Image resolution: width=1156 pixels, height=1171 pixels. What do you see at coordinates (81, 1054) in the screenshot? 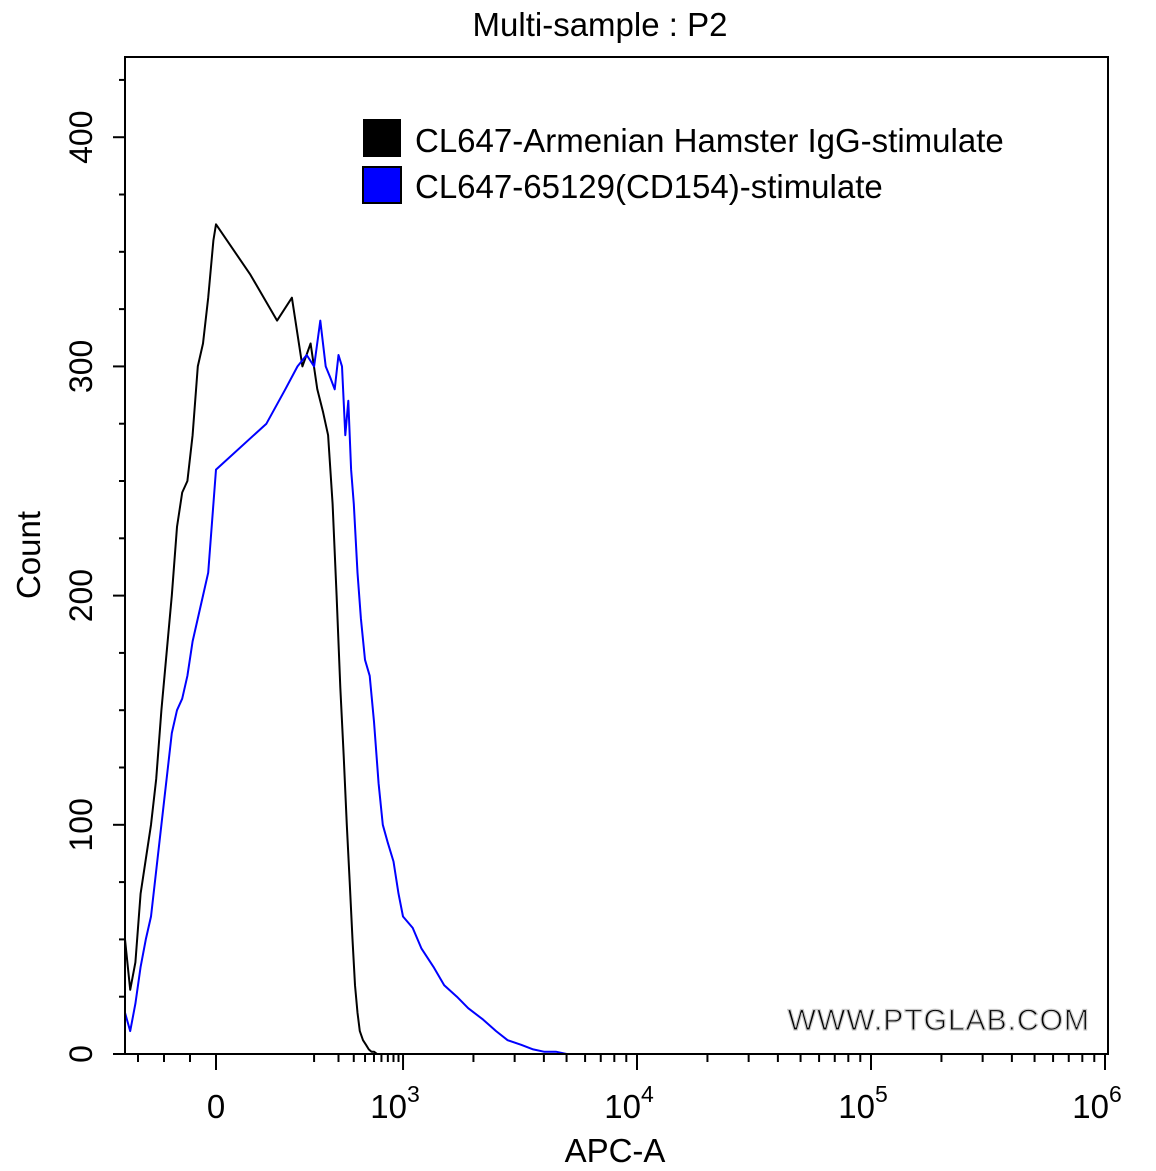
I see `y-tick-label: 0` at bounding box center [81, 1054].